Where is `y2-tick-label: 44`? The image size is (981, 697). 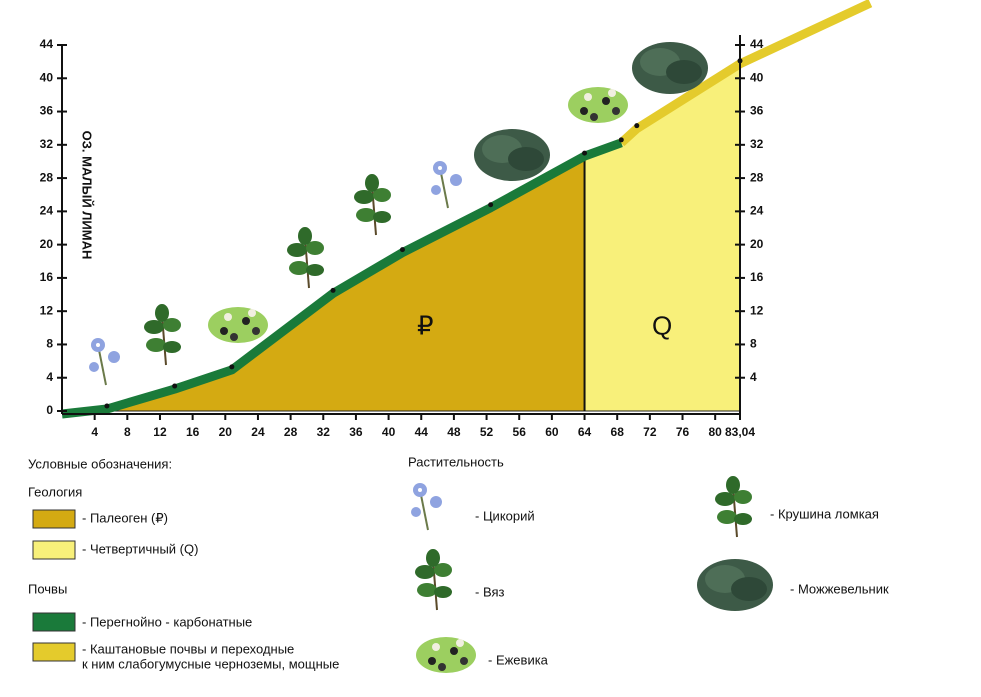 y2-tick-label: 44 is located at coordinates (757, 44).